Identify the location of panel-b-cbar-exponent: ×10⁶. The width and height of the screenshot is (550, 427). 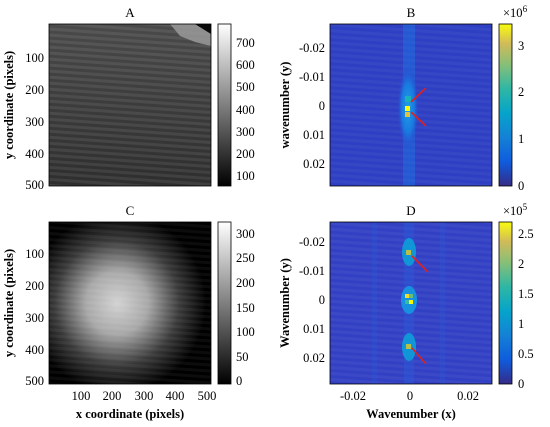
(515, 12).